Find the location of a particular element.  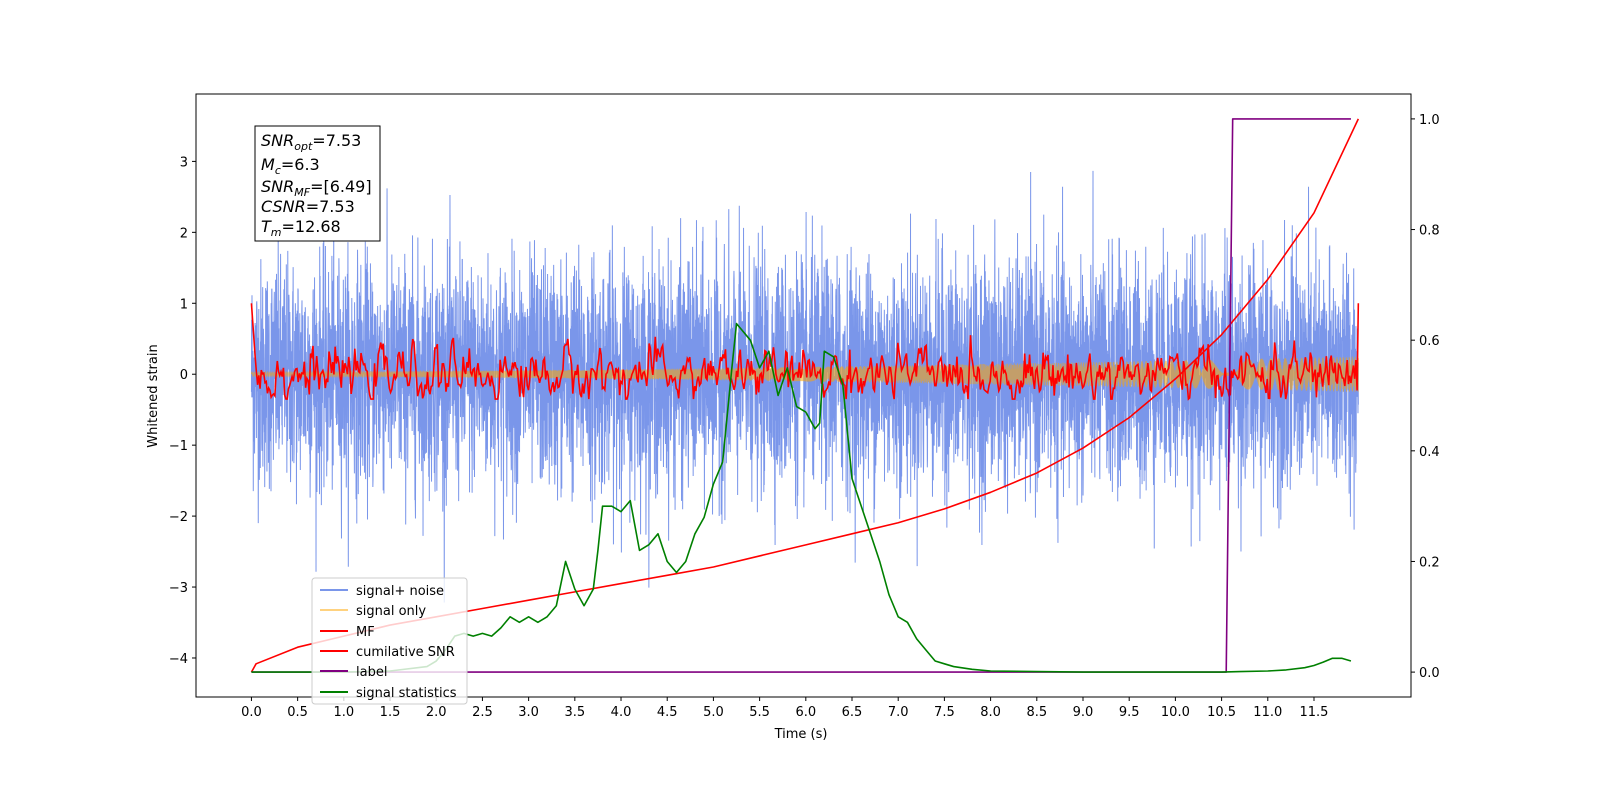

x-tick-label: 2.0 is located at coordinates (436, 712).